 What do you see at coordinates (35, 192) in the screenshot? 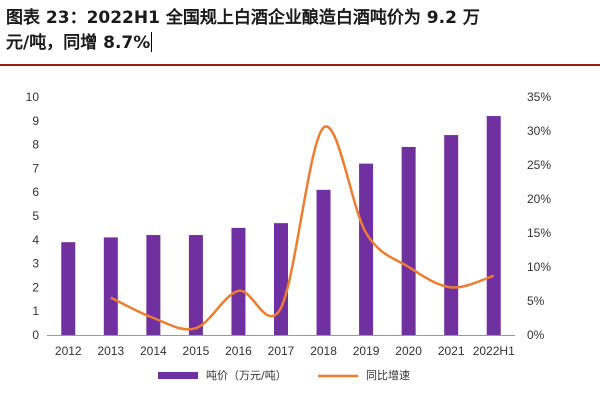
I see `left-y-tick-label: 6` at bounding box center [35, 192].